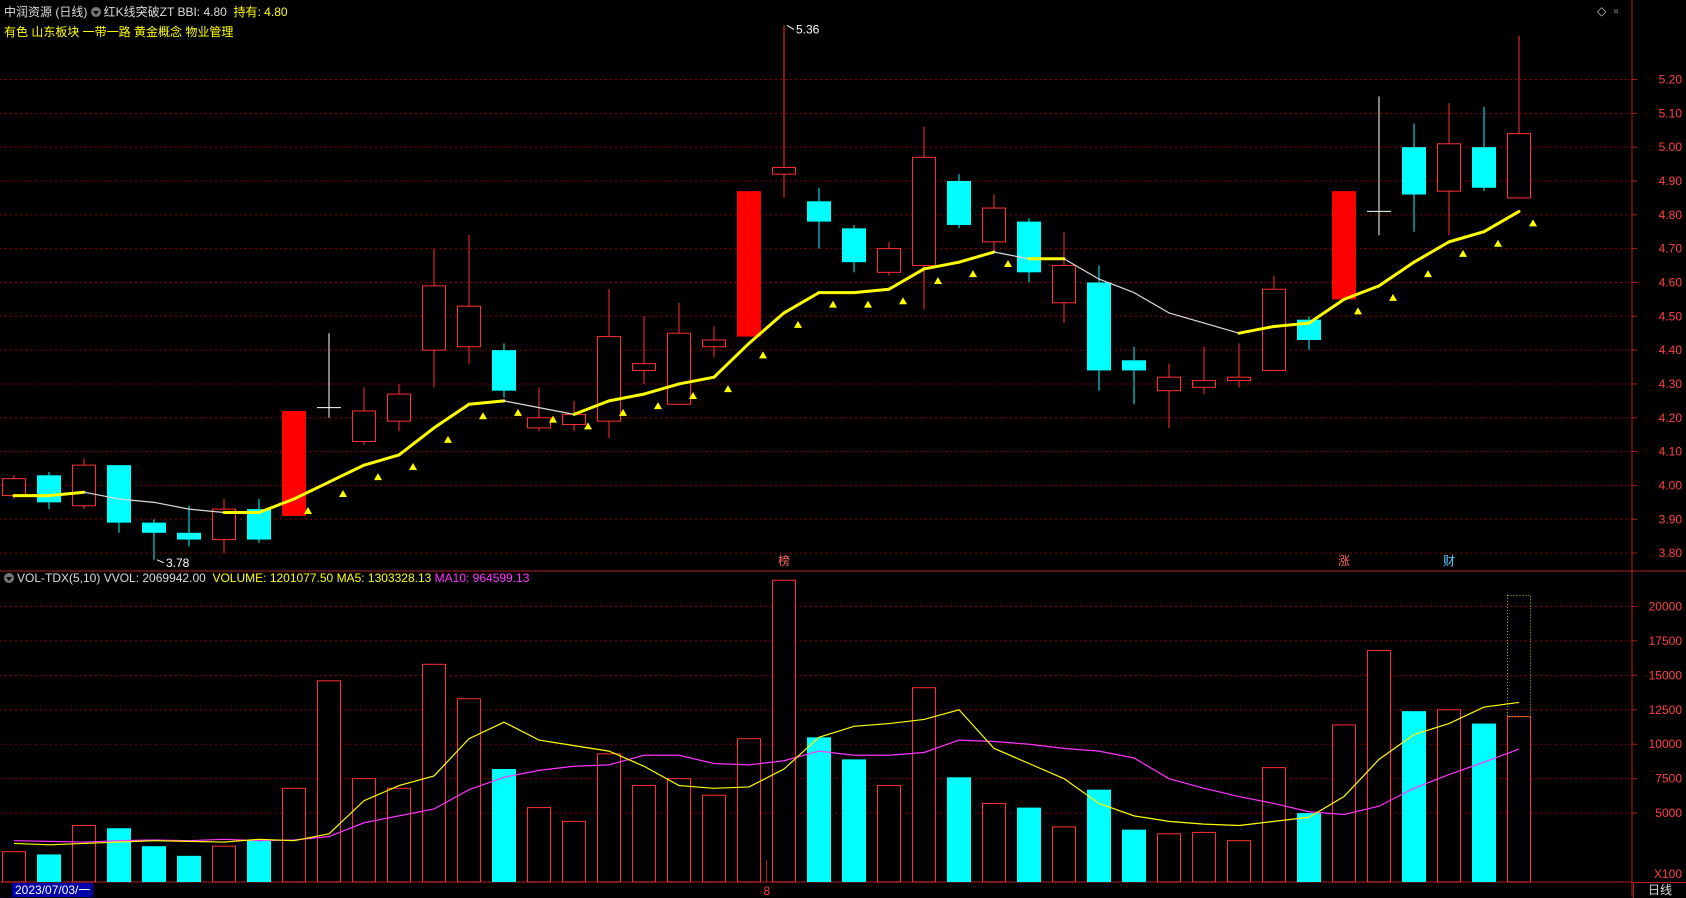 Image resolution: width=1686 pixels, height=898 pixels. Describe the element at coordinates (1671, 215) in the screenshot. I see `price-tick-label: 4.80` at that location.